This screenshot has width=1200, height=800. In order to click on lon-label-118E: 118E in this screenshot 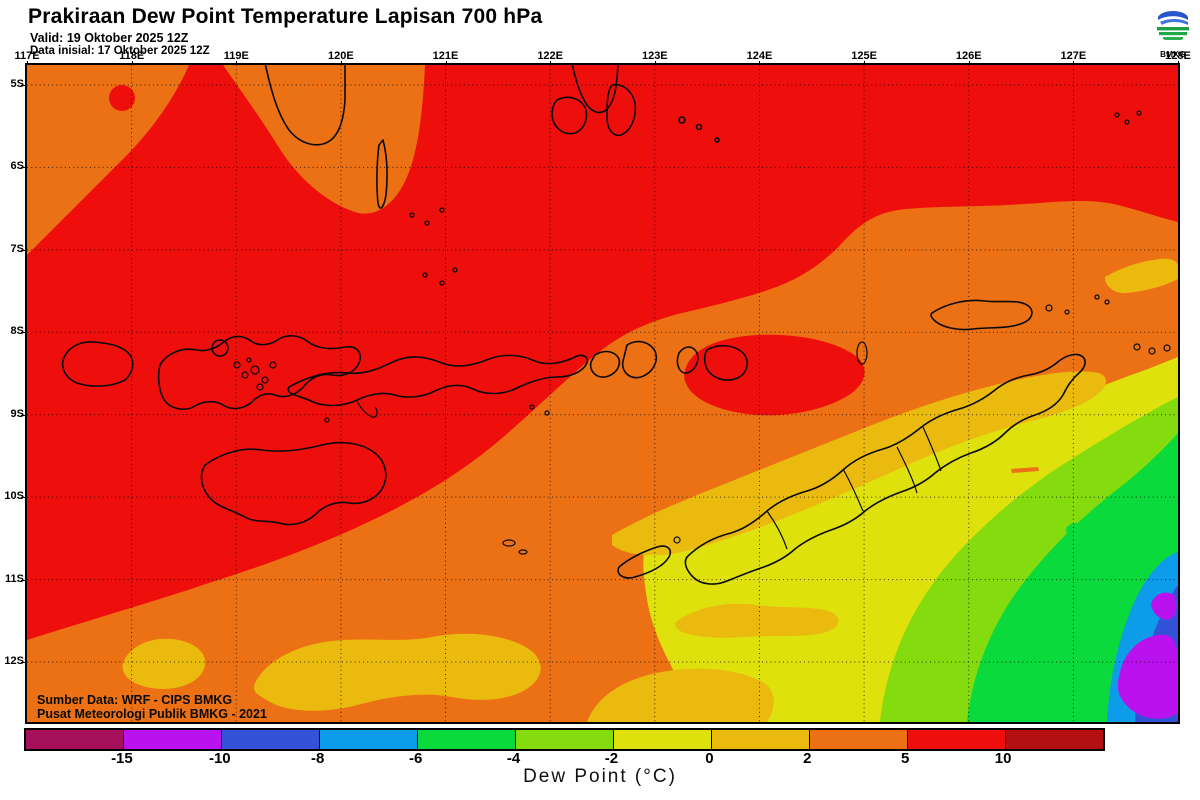, I will do `click(132, 56)`.